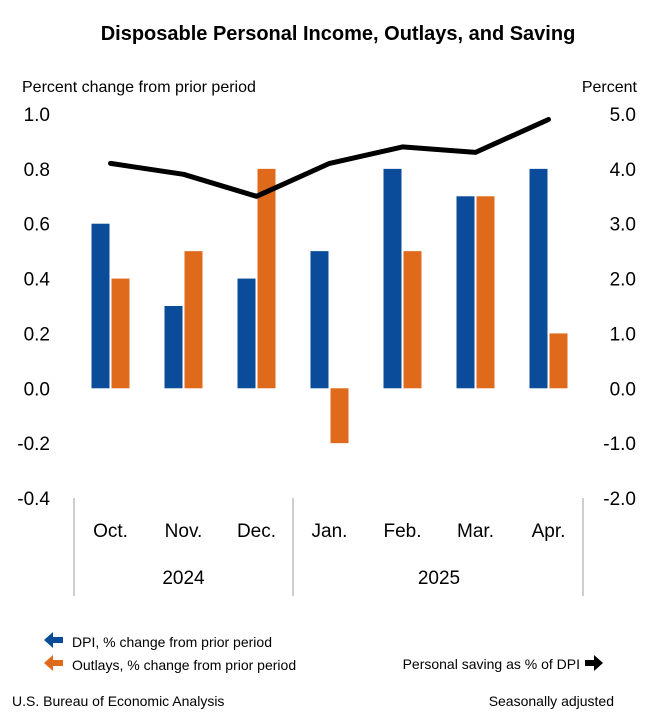 The height and width of the screenshot is (723, 669). What do you see at coordinates (619, 307) in the screenshot?
I see `right-axis-ticks: 5.0 4.0 3.0 2.0 1.0 0.0 -1.0 -2.0` at bounding box center [619, 307].